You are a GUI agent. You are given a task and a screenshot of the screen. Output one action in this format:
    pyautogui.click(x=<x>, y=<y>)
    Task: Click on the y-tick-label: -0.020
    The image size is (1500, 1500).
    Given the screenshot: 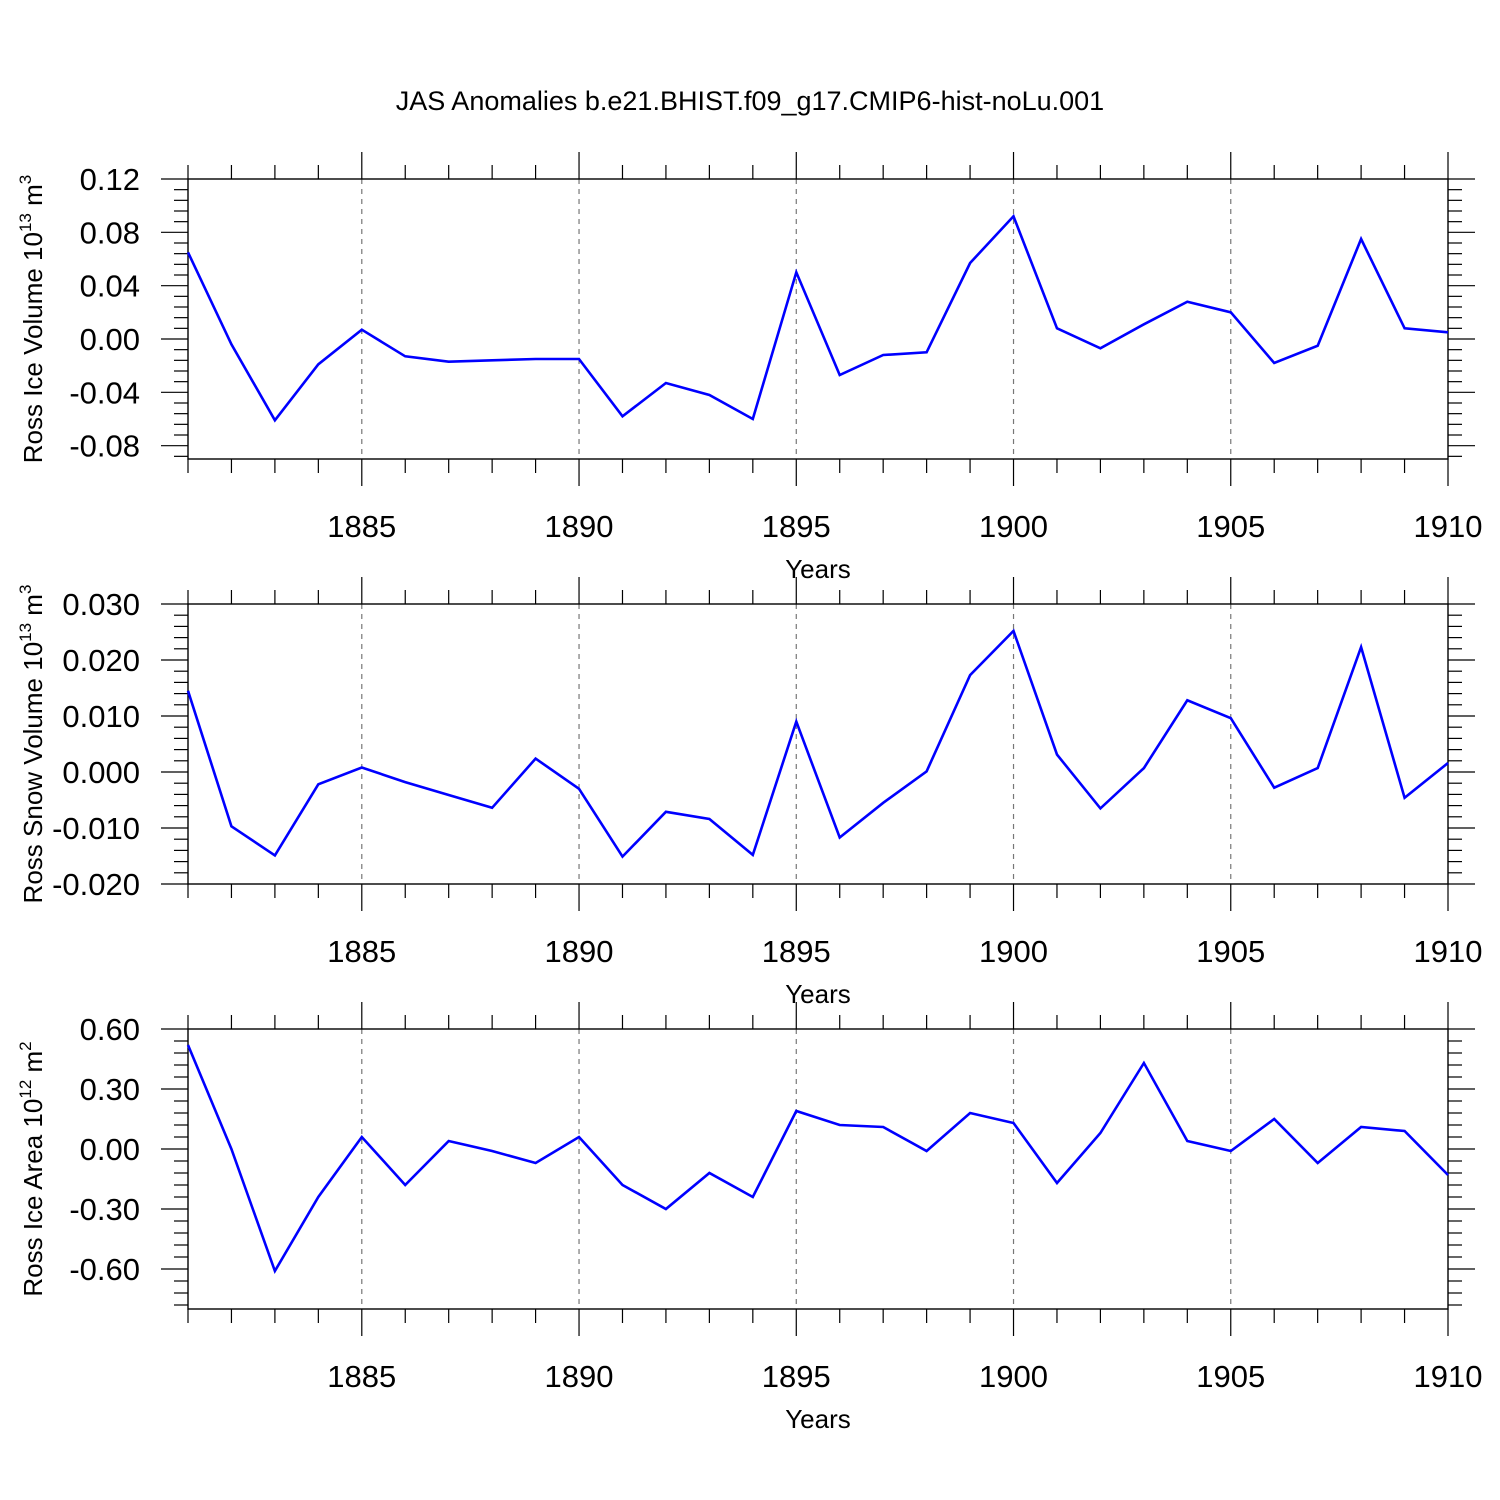 What is the action you would take?
    pyautogui.click(x=96, y=884)
    